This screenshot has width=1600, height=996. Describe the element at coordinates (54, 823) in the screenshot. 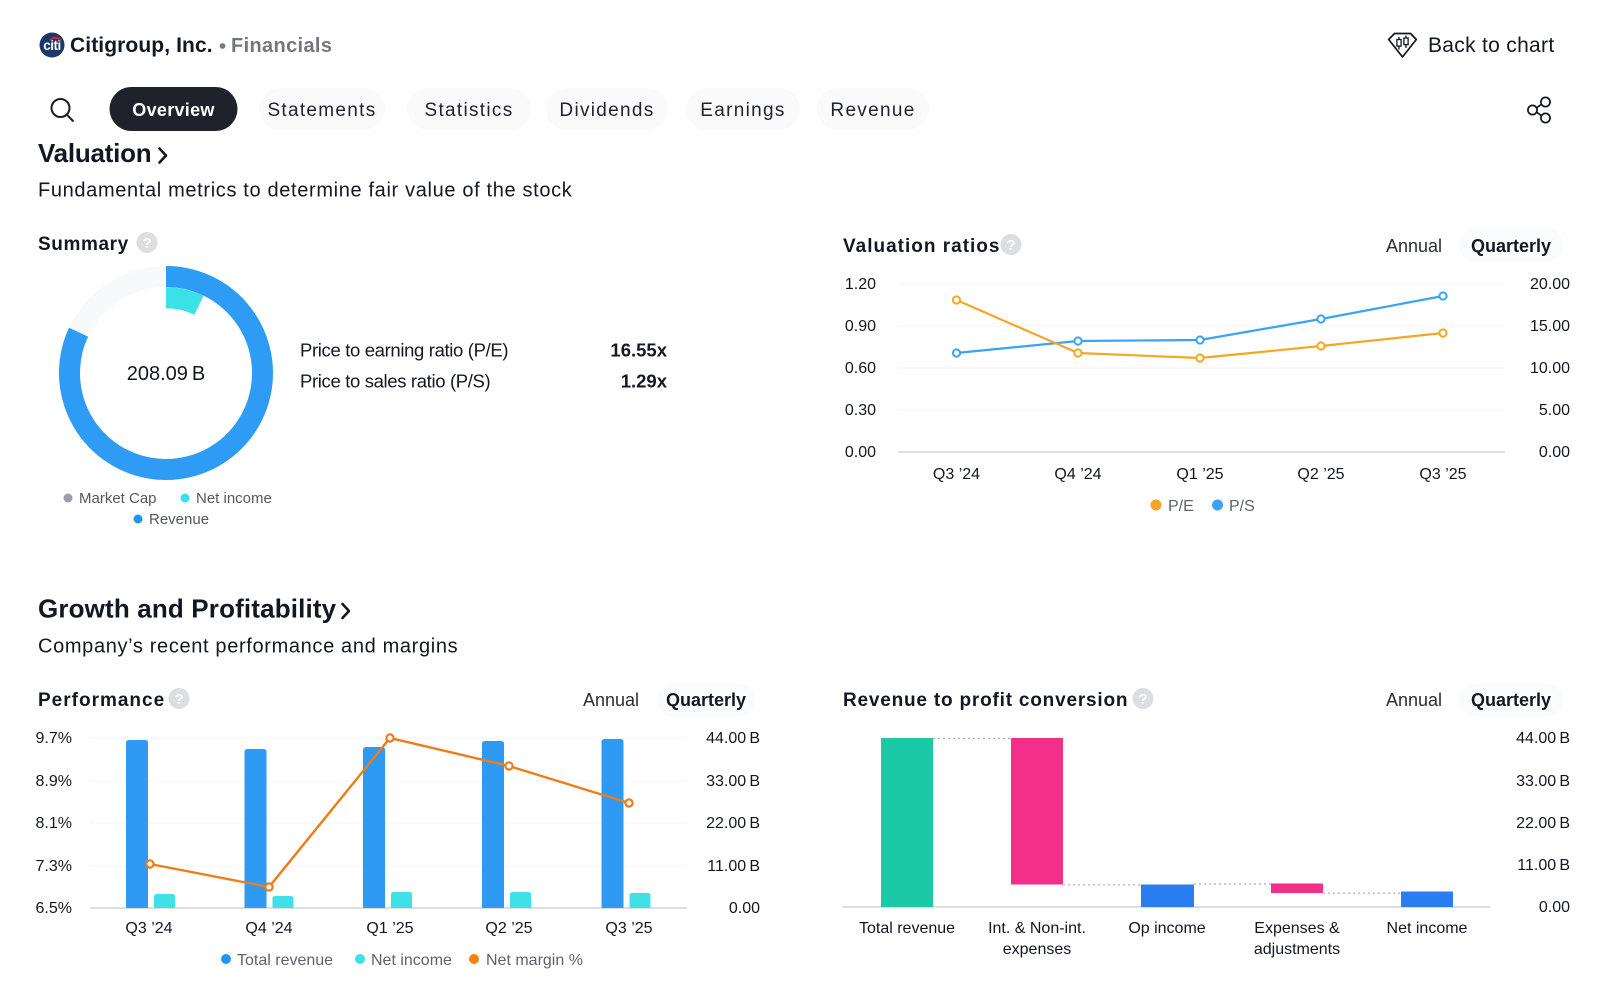

I see `svg-text: 8.1%` at that location.